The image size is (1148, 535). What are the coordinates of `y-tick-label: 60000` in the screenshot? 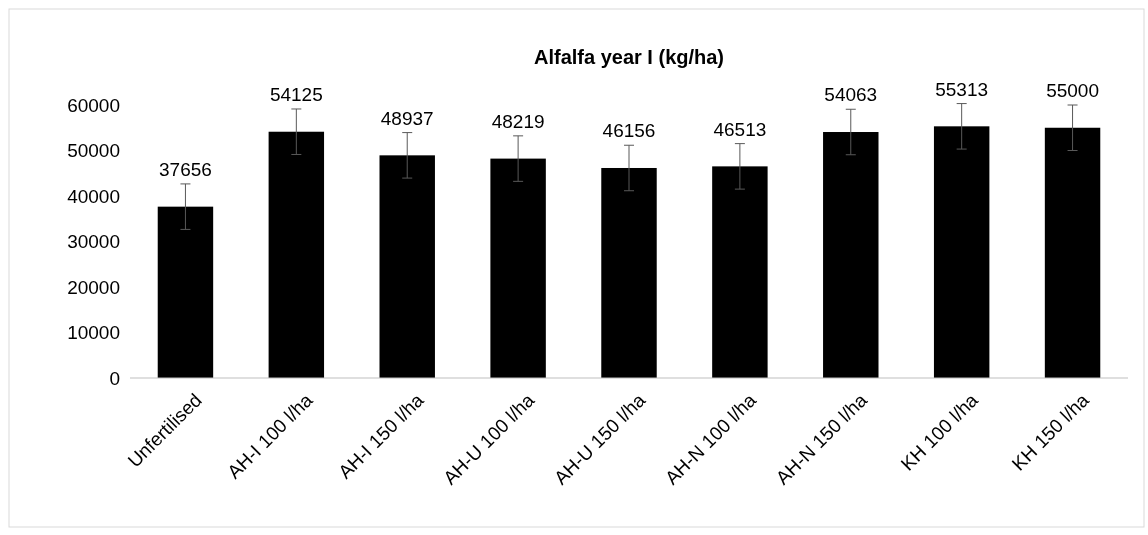 It's located at (93, 105).